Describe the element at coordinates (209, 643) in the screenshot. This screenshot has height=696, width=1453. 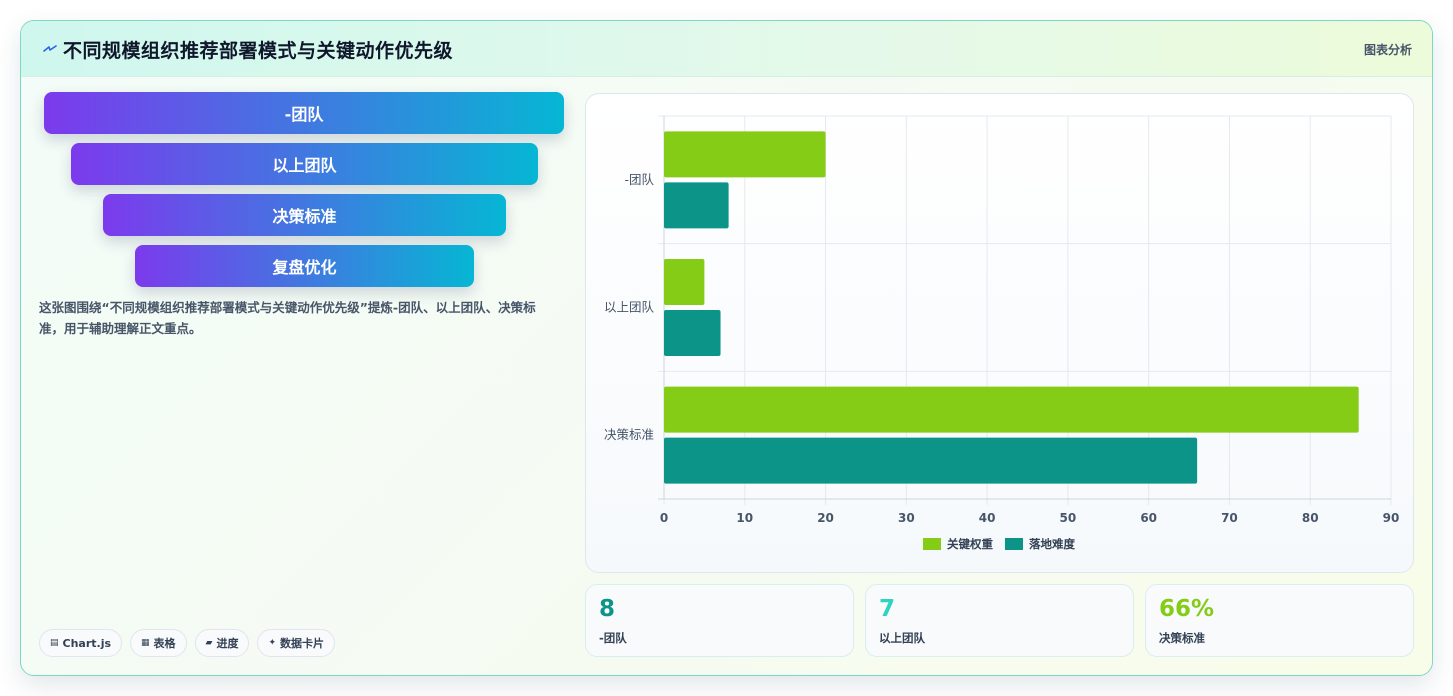
I see `progress-icon: ▰` at that location.